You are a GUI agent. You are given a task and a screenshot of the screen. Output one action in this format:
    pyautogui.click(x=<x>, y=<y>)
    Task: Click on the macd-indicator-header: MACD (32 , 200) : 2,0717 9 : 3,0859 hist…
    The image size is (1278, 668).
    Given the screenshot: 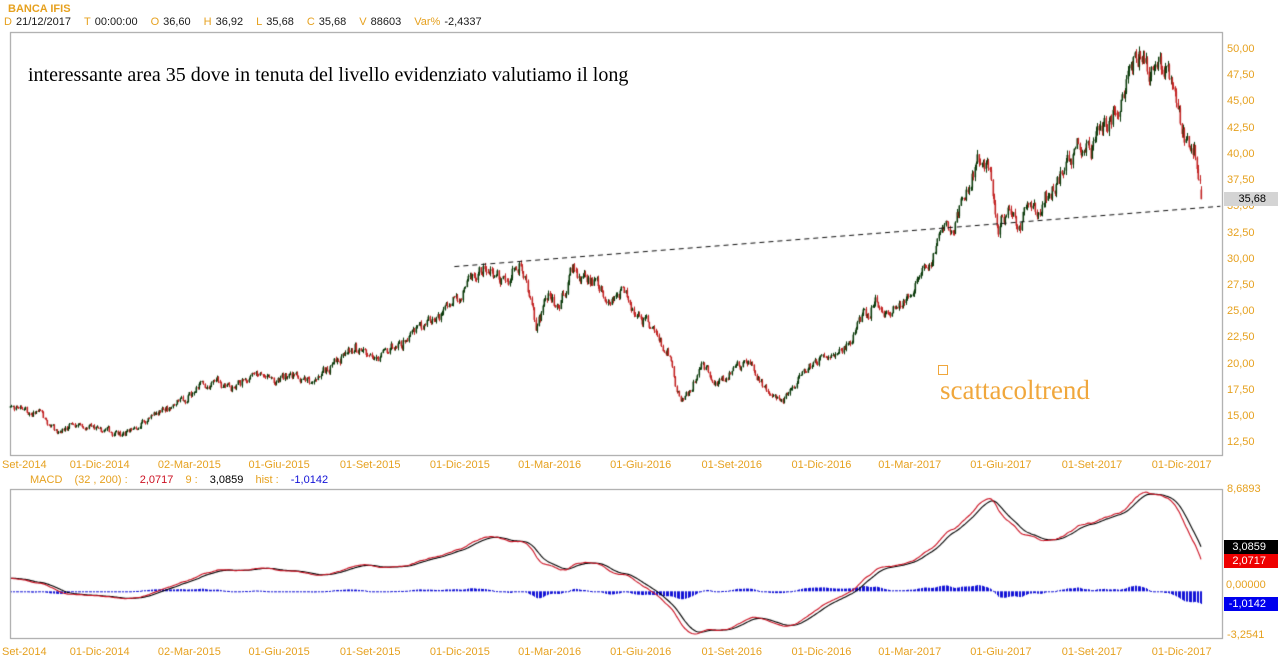 What is the action you would take?
    pyautogui.click(x=183, y=480)
    